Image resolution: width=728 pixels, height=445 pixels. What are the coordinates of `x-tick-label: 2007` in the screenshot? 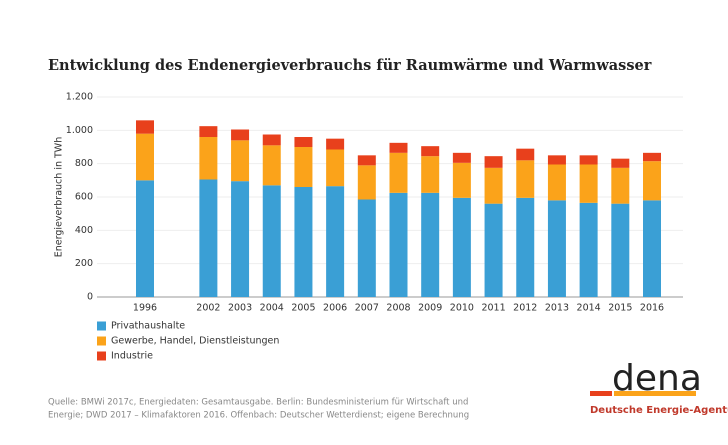 It's located at (367, 308).